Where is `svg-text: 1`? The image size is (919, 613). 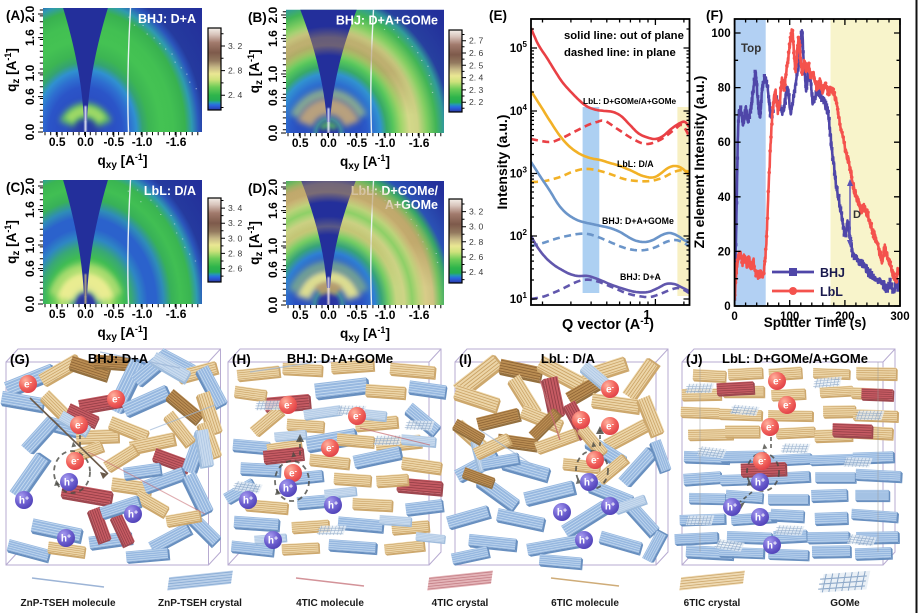 svg-text: 1 is located at coordinates (646, 314).